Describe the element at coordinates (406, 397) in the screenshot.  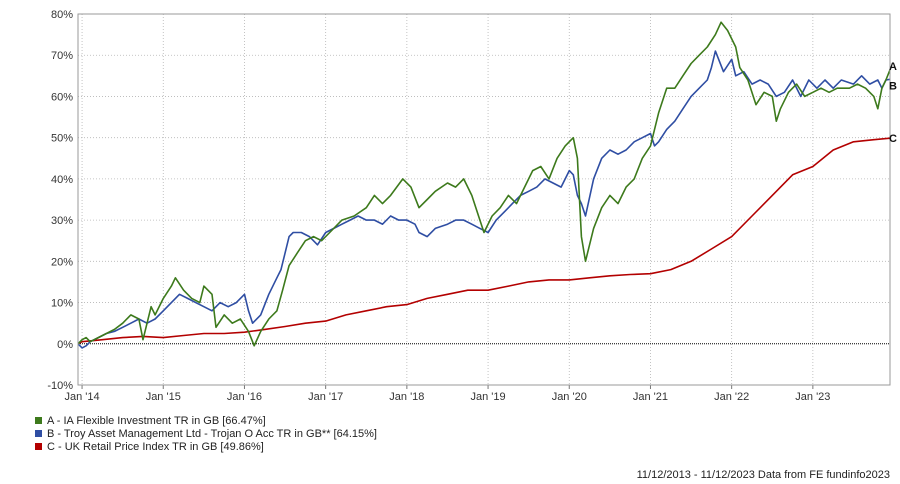
I see `x-tick-label: Jan '18` at that location.